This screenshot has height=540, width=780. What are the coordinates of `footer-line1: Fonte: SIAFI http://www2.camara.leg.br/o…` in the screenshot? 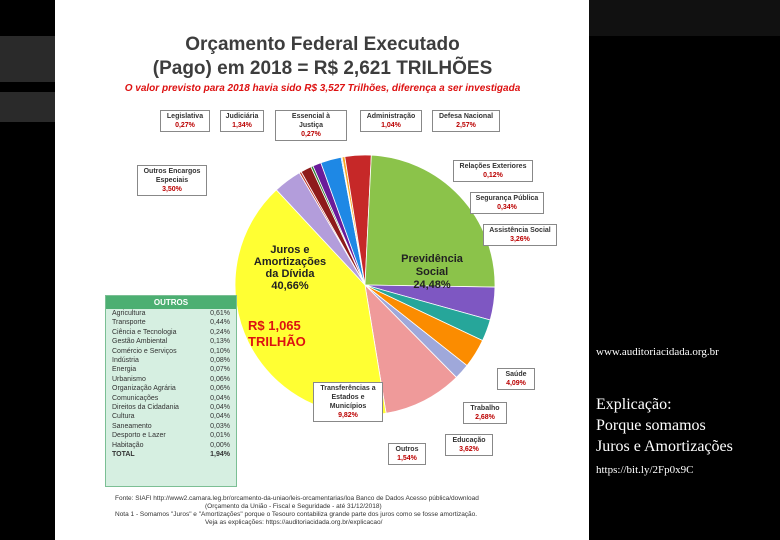 It's located at (297, 498).